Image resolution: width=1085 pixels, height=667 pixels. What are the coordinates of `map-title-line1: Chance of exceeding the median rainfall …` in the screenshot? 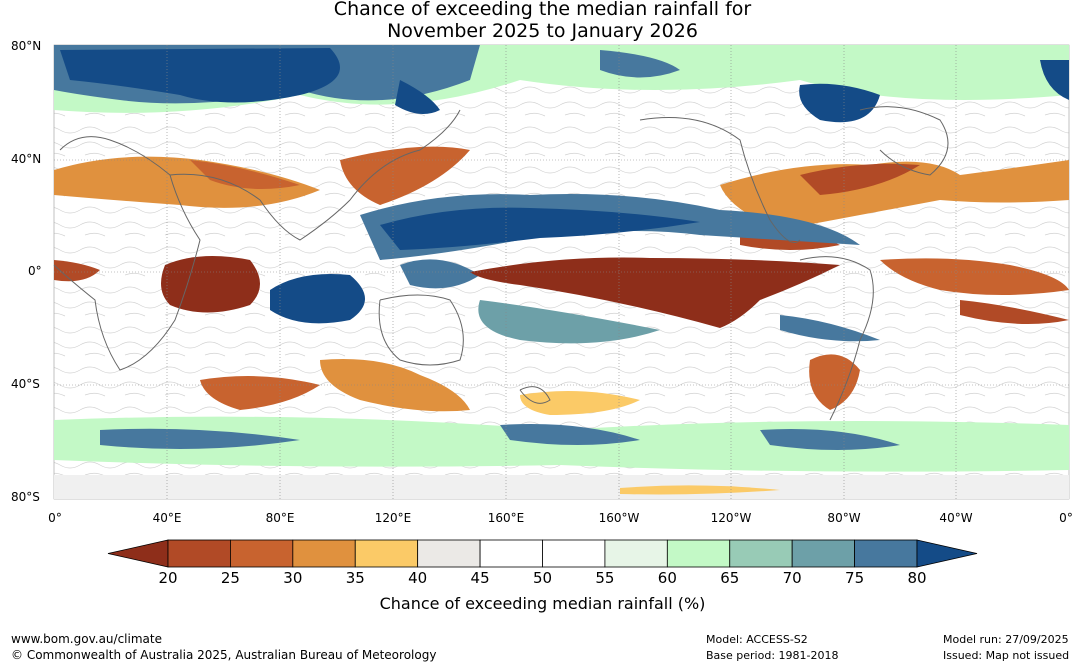 It's located at (542, 10).